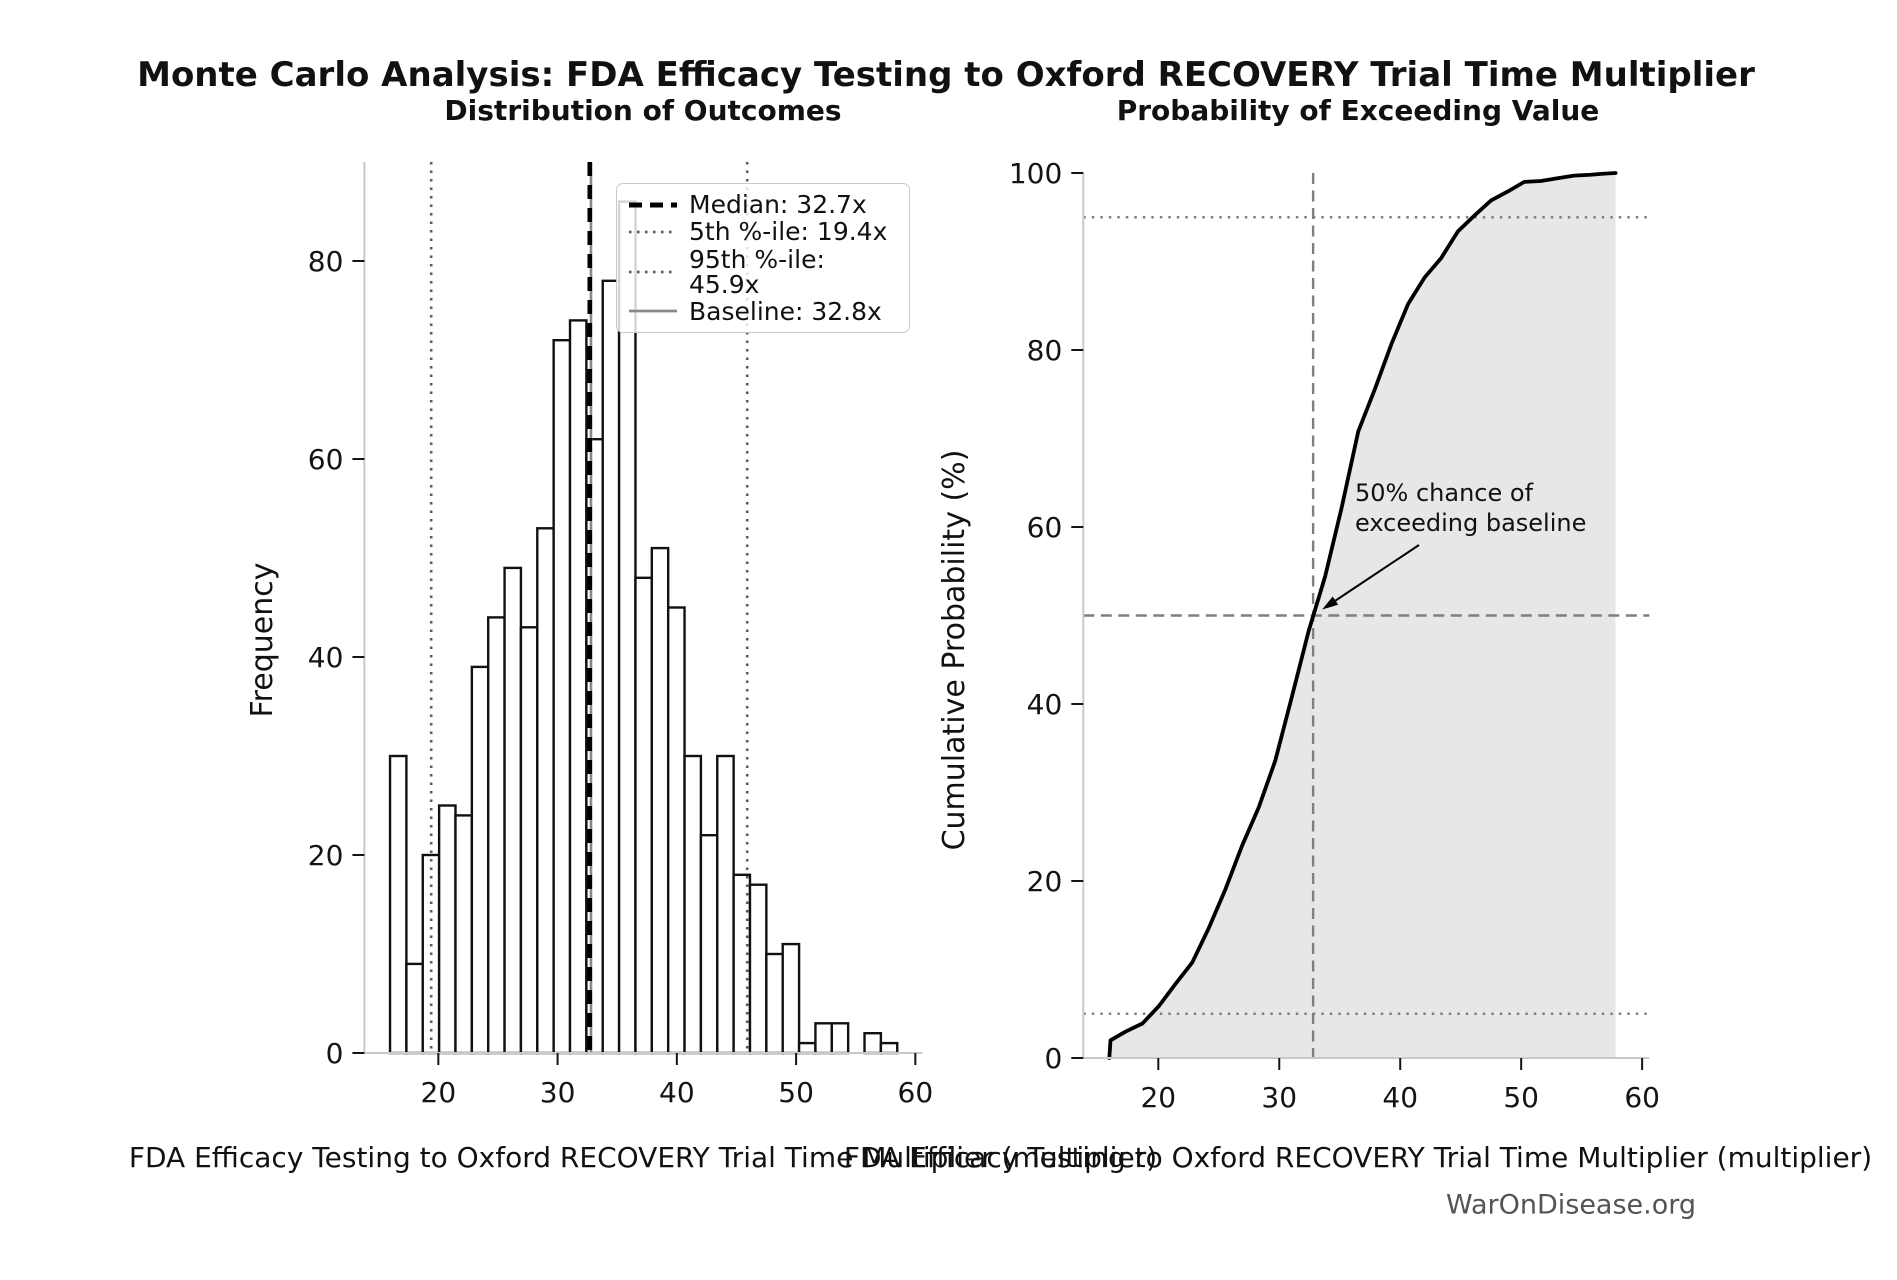  I want to click on legend-entry-median: Median: 32.7x, so click(763, 204).